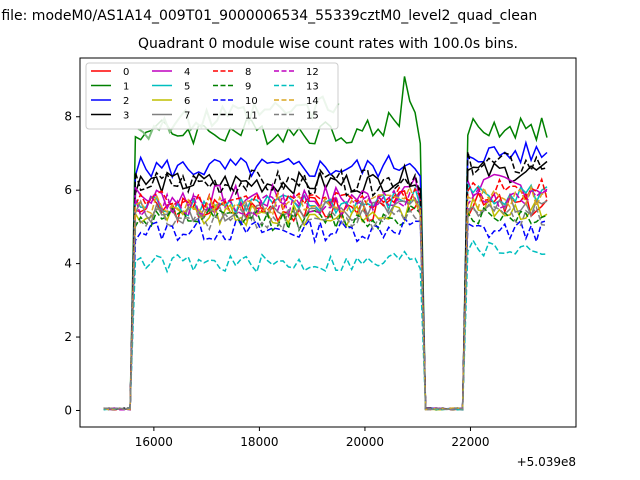 This screenshot has width=640, height=480. Describe the element at coordinates (248, 87) in the screenshot. I see `legend-label-9: 9` at that location.